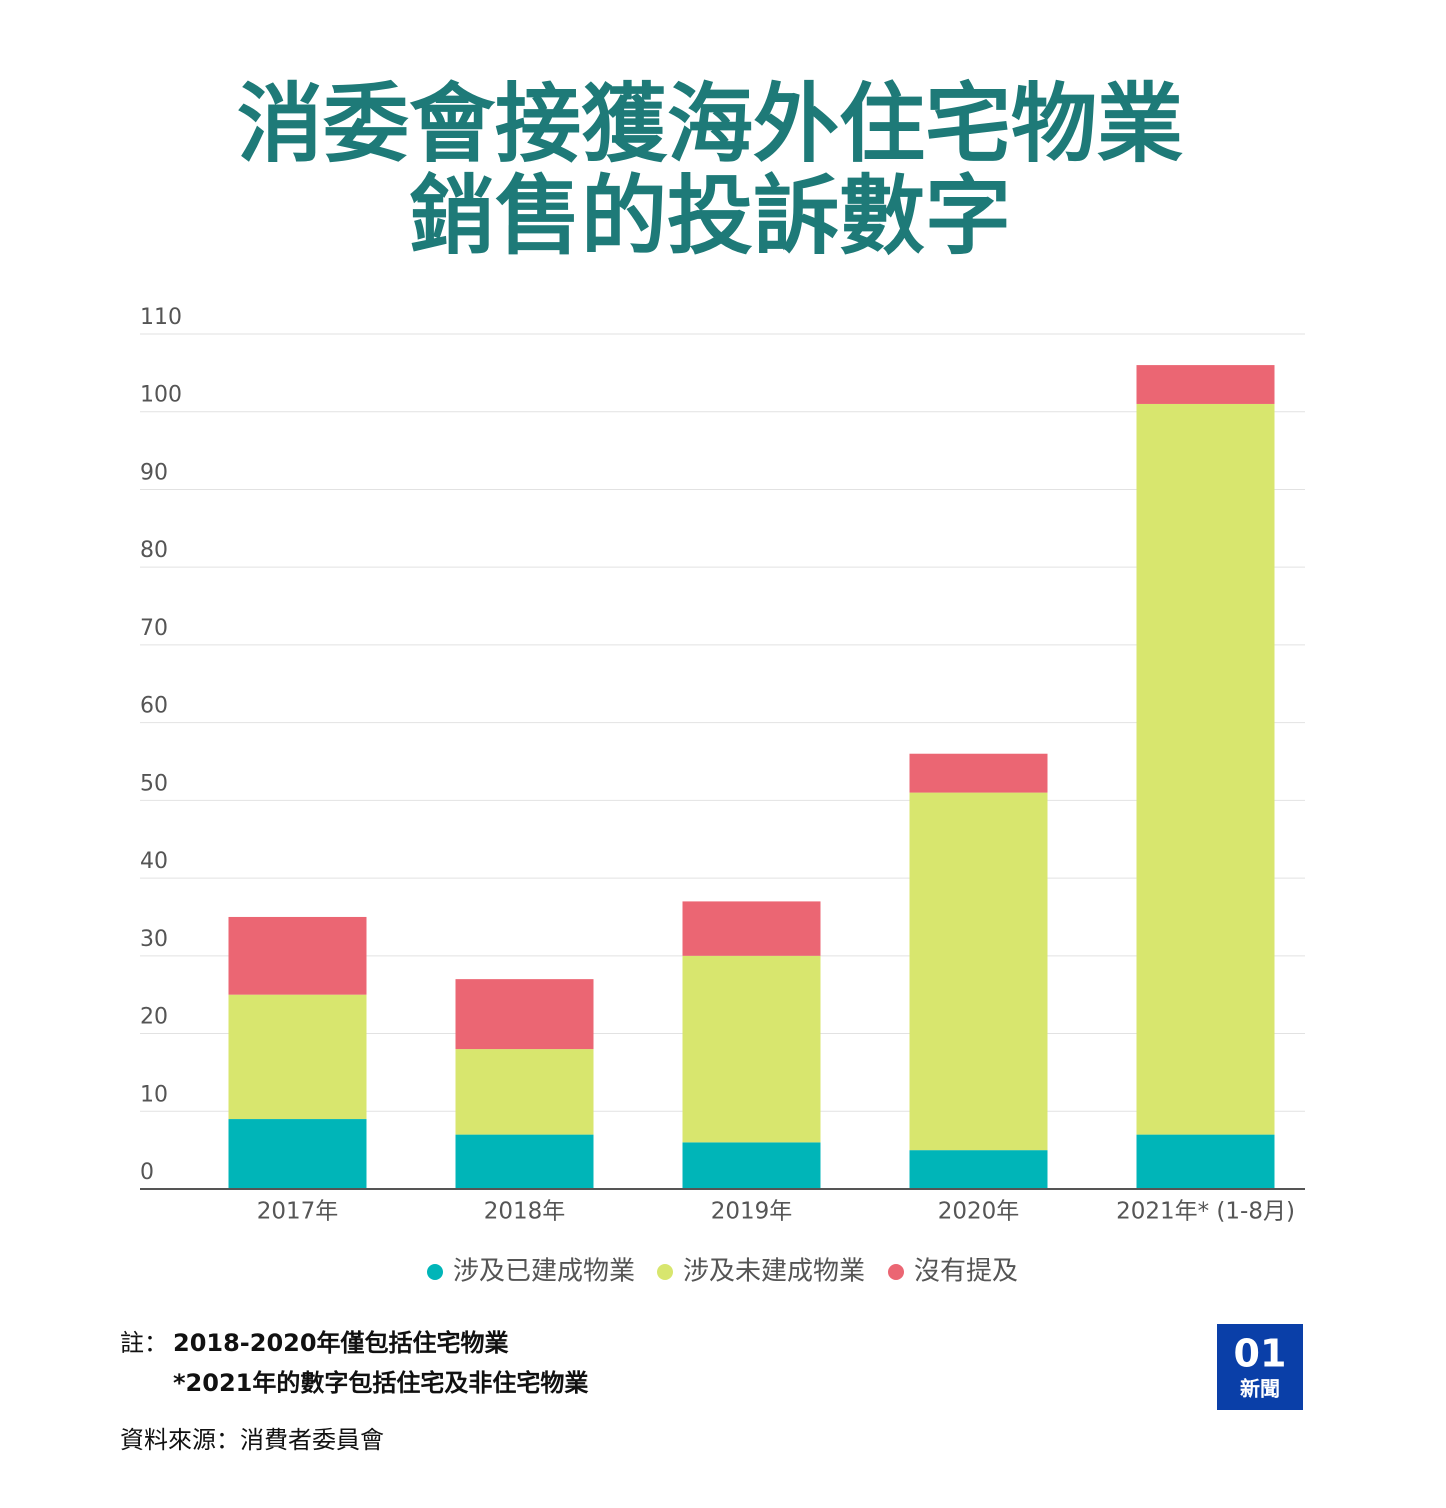 This screenshot has height=1508, width=1446. I want to click on x-tick-label: 2018年, so click(525, 1212).